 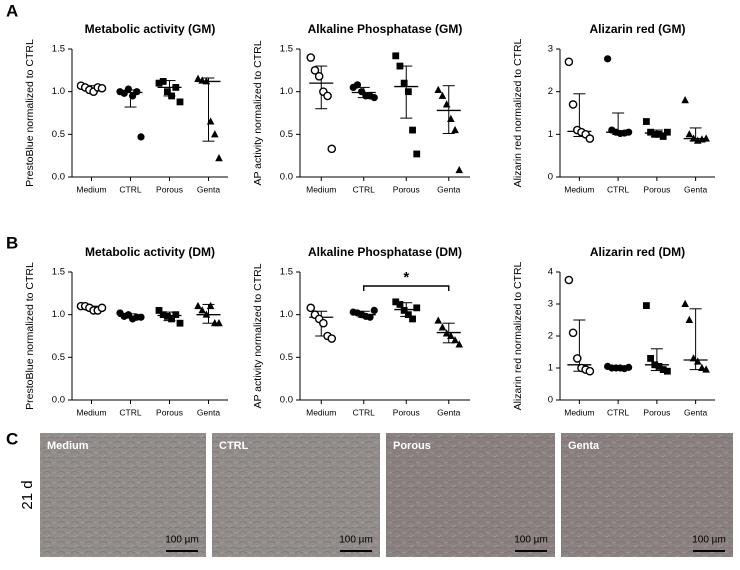 I want to click on y-tick-label: 4, so click(x=550, y=272).